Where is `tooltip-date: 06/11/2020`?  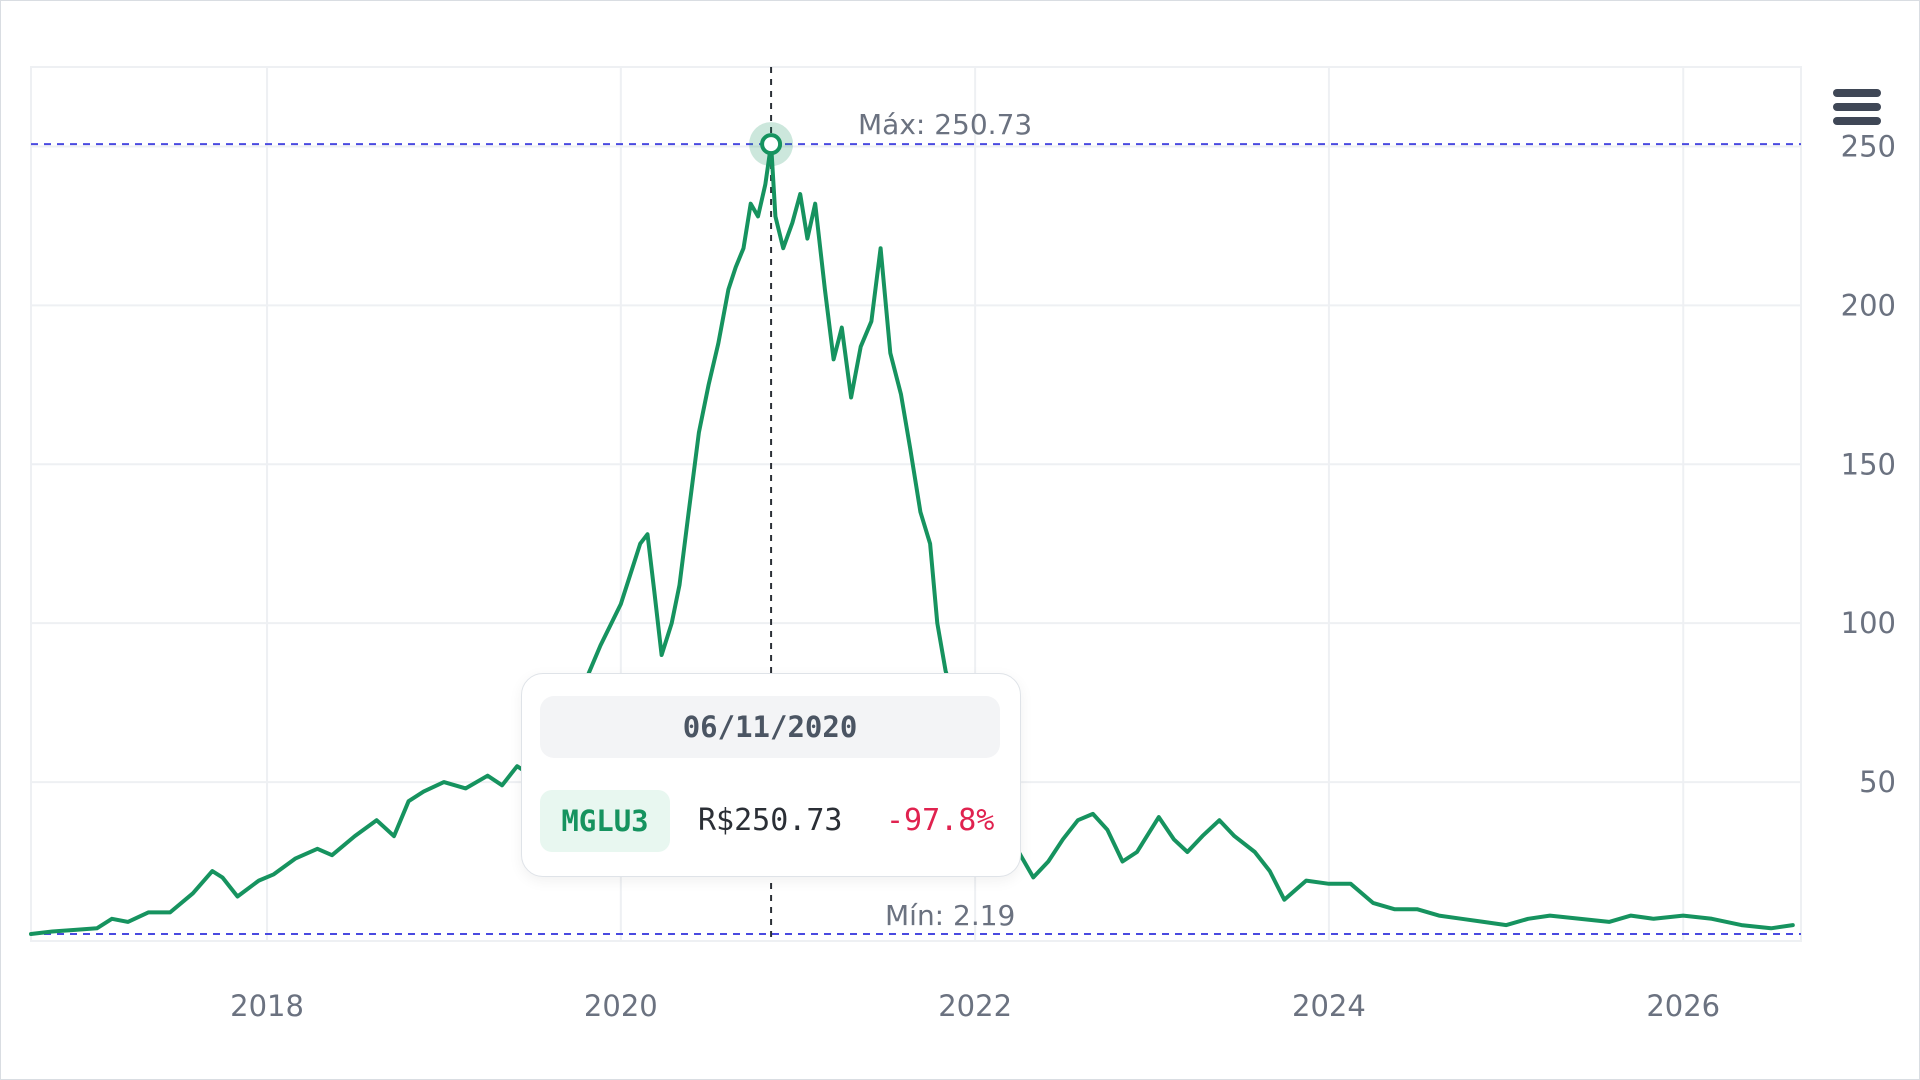 tooltip-date: 06/11/2020 is located at coordinates (770, 727).